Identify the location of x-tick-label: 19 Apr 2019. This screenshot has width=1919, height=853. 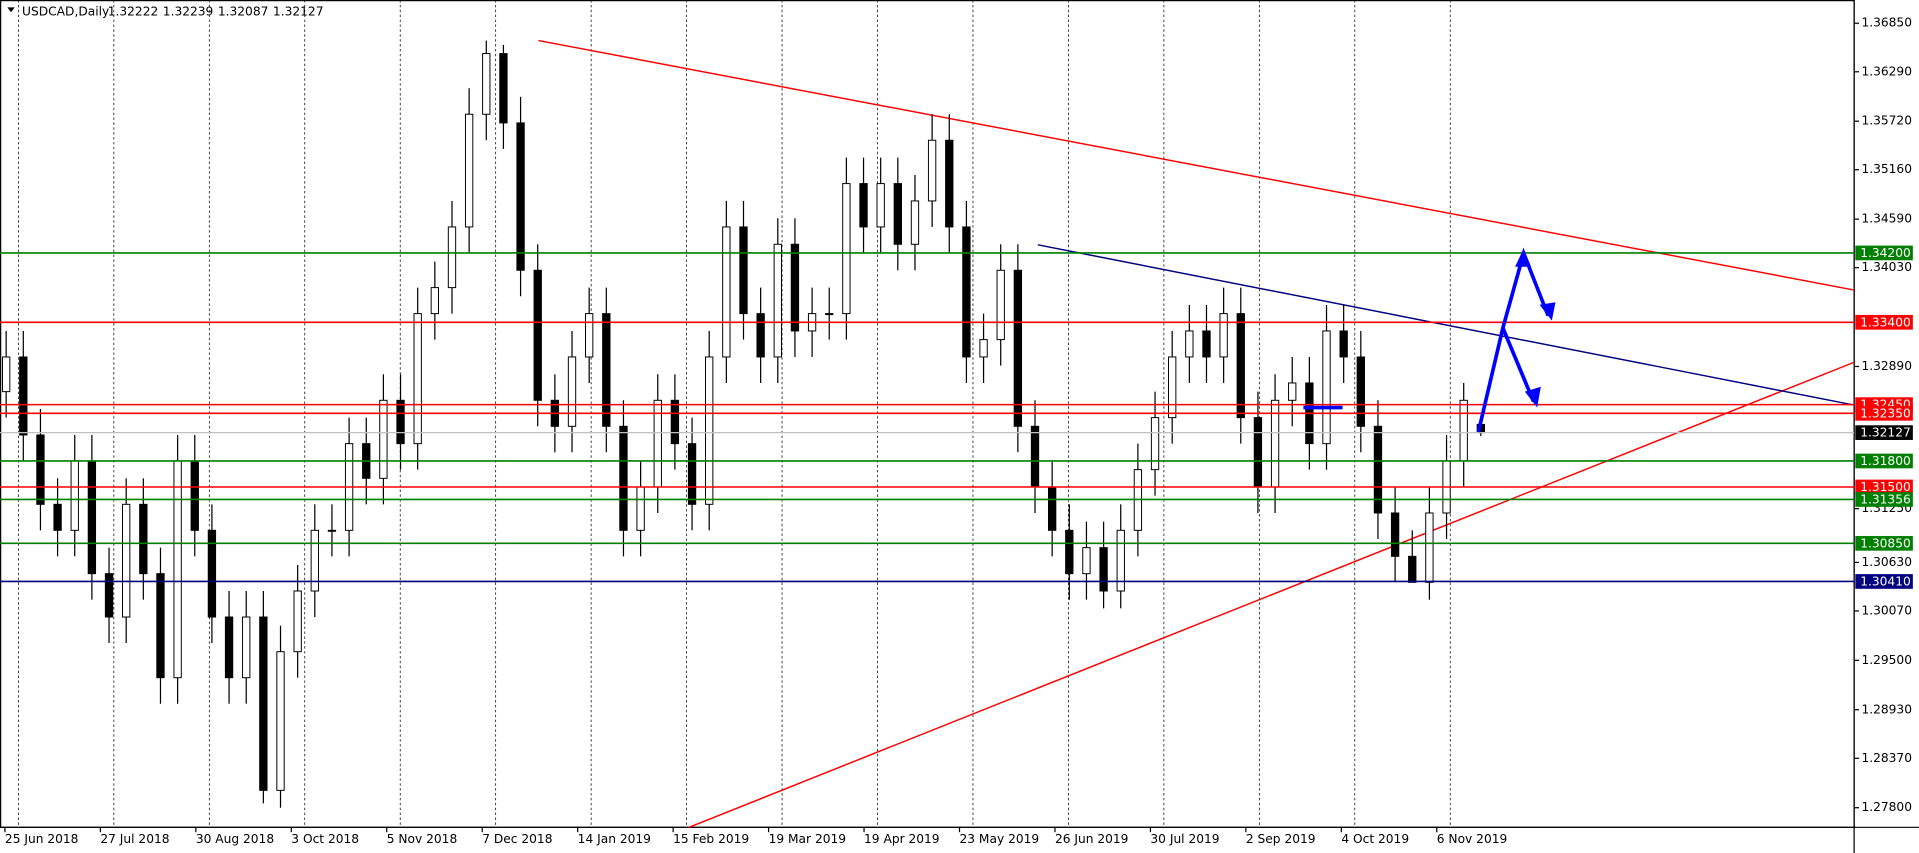
(902, 839).